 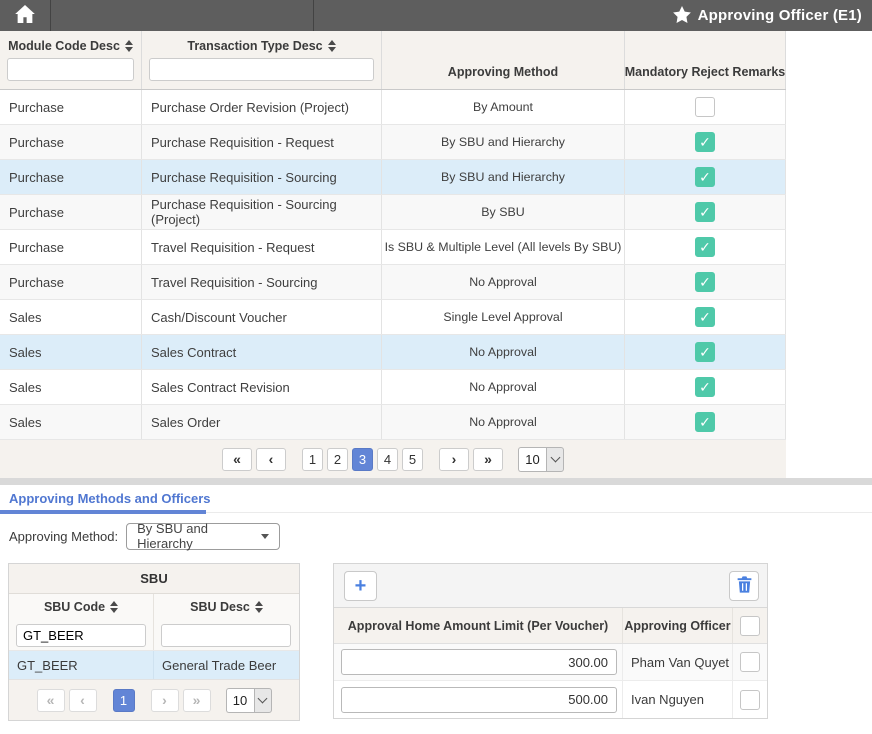 I want to click on home-icon, so click(x=25, y=15).